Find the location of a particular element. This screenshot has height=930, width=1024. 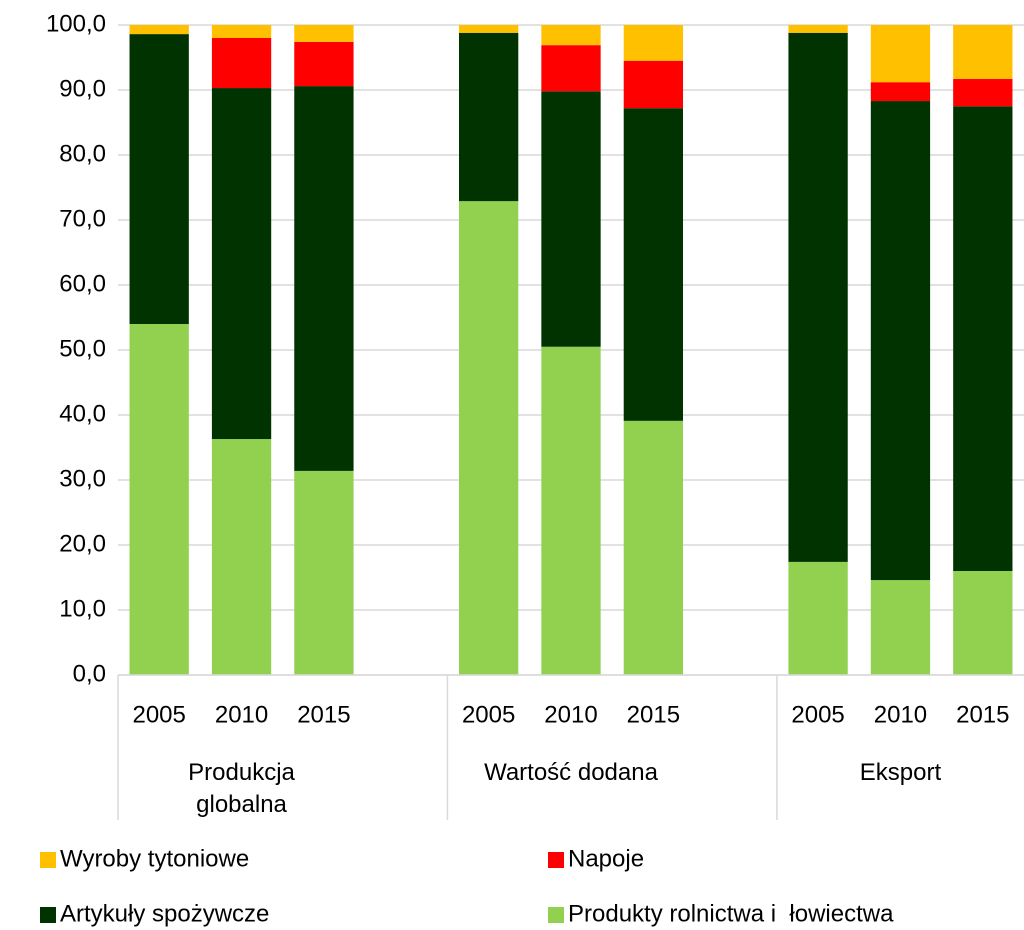

y-tick-label: 40,0 is located at coordinates (82, 413).